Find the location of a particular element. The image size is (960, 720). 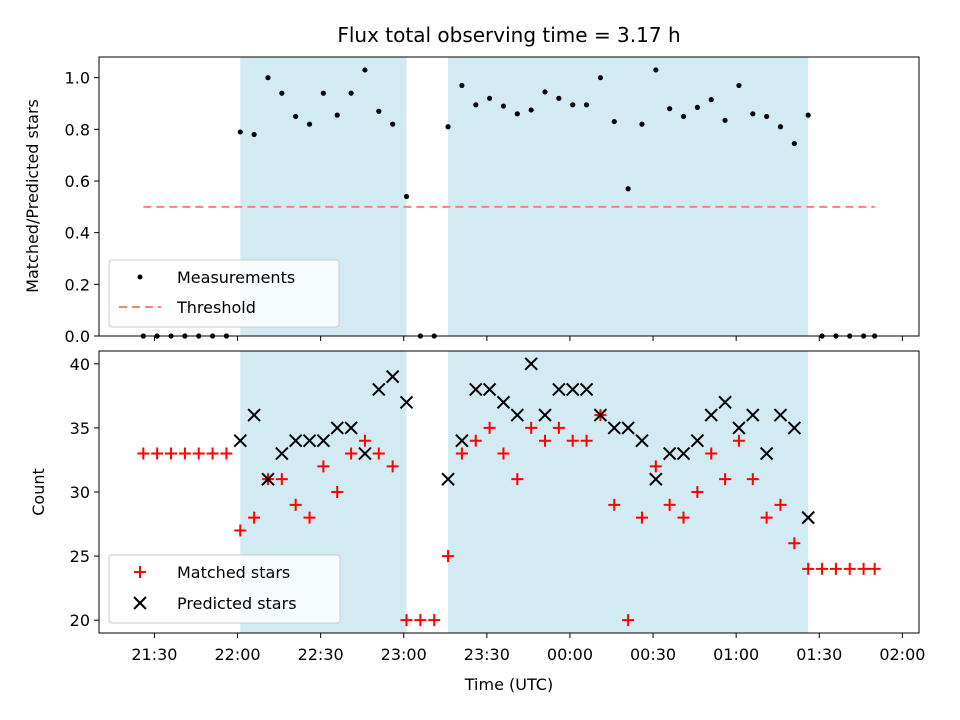

x-tick-label: 23:00 is located at coordinates (404, 654).